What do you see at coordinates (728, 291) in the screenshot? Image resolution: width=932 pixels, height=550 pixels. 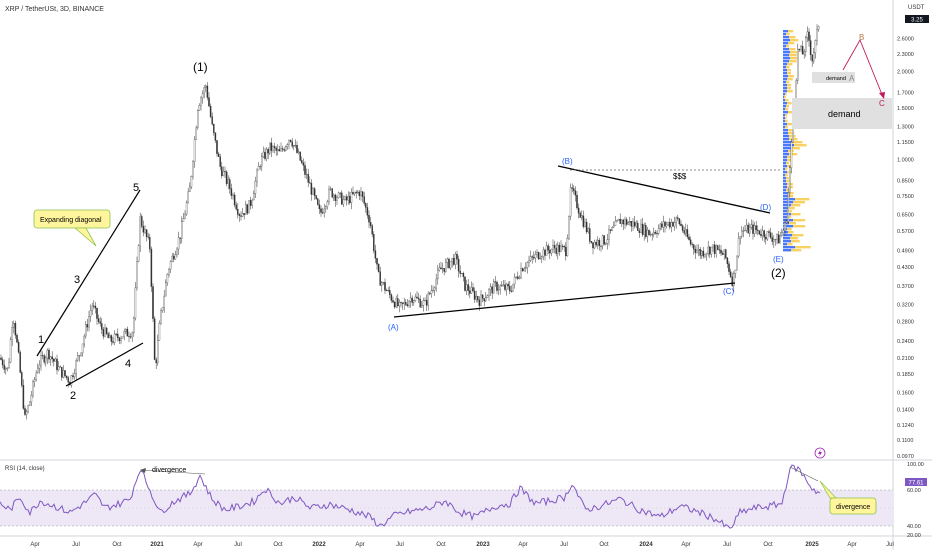 I see `wave-c-label: (C)` at bounding box center [728, 291].